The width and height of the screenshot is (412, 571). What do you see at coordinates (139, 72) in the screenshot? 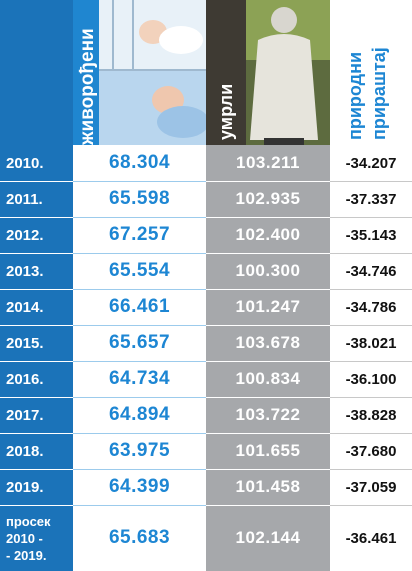
I see `babies-photo` at bounding box center [139, 72].